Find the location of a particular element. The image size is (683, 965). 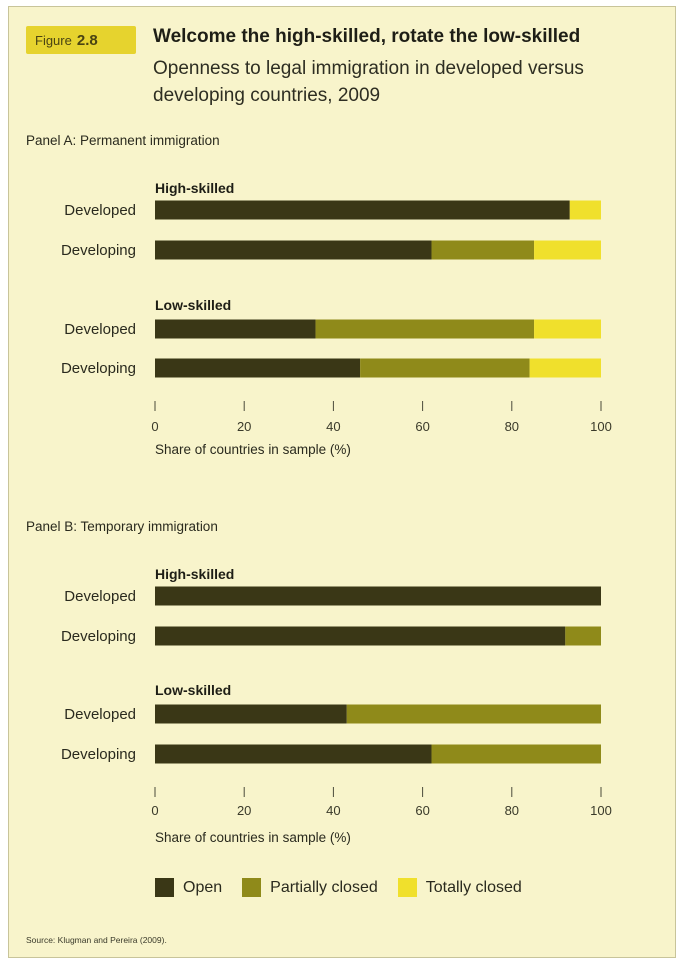

panel-a-x-tick-label: 100 is located at coordinates (601, 426).